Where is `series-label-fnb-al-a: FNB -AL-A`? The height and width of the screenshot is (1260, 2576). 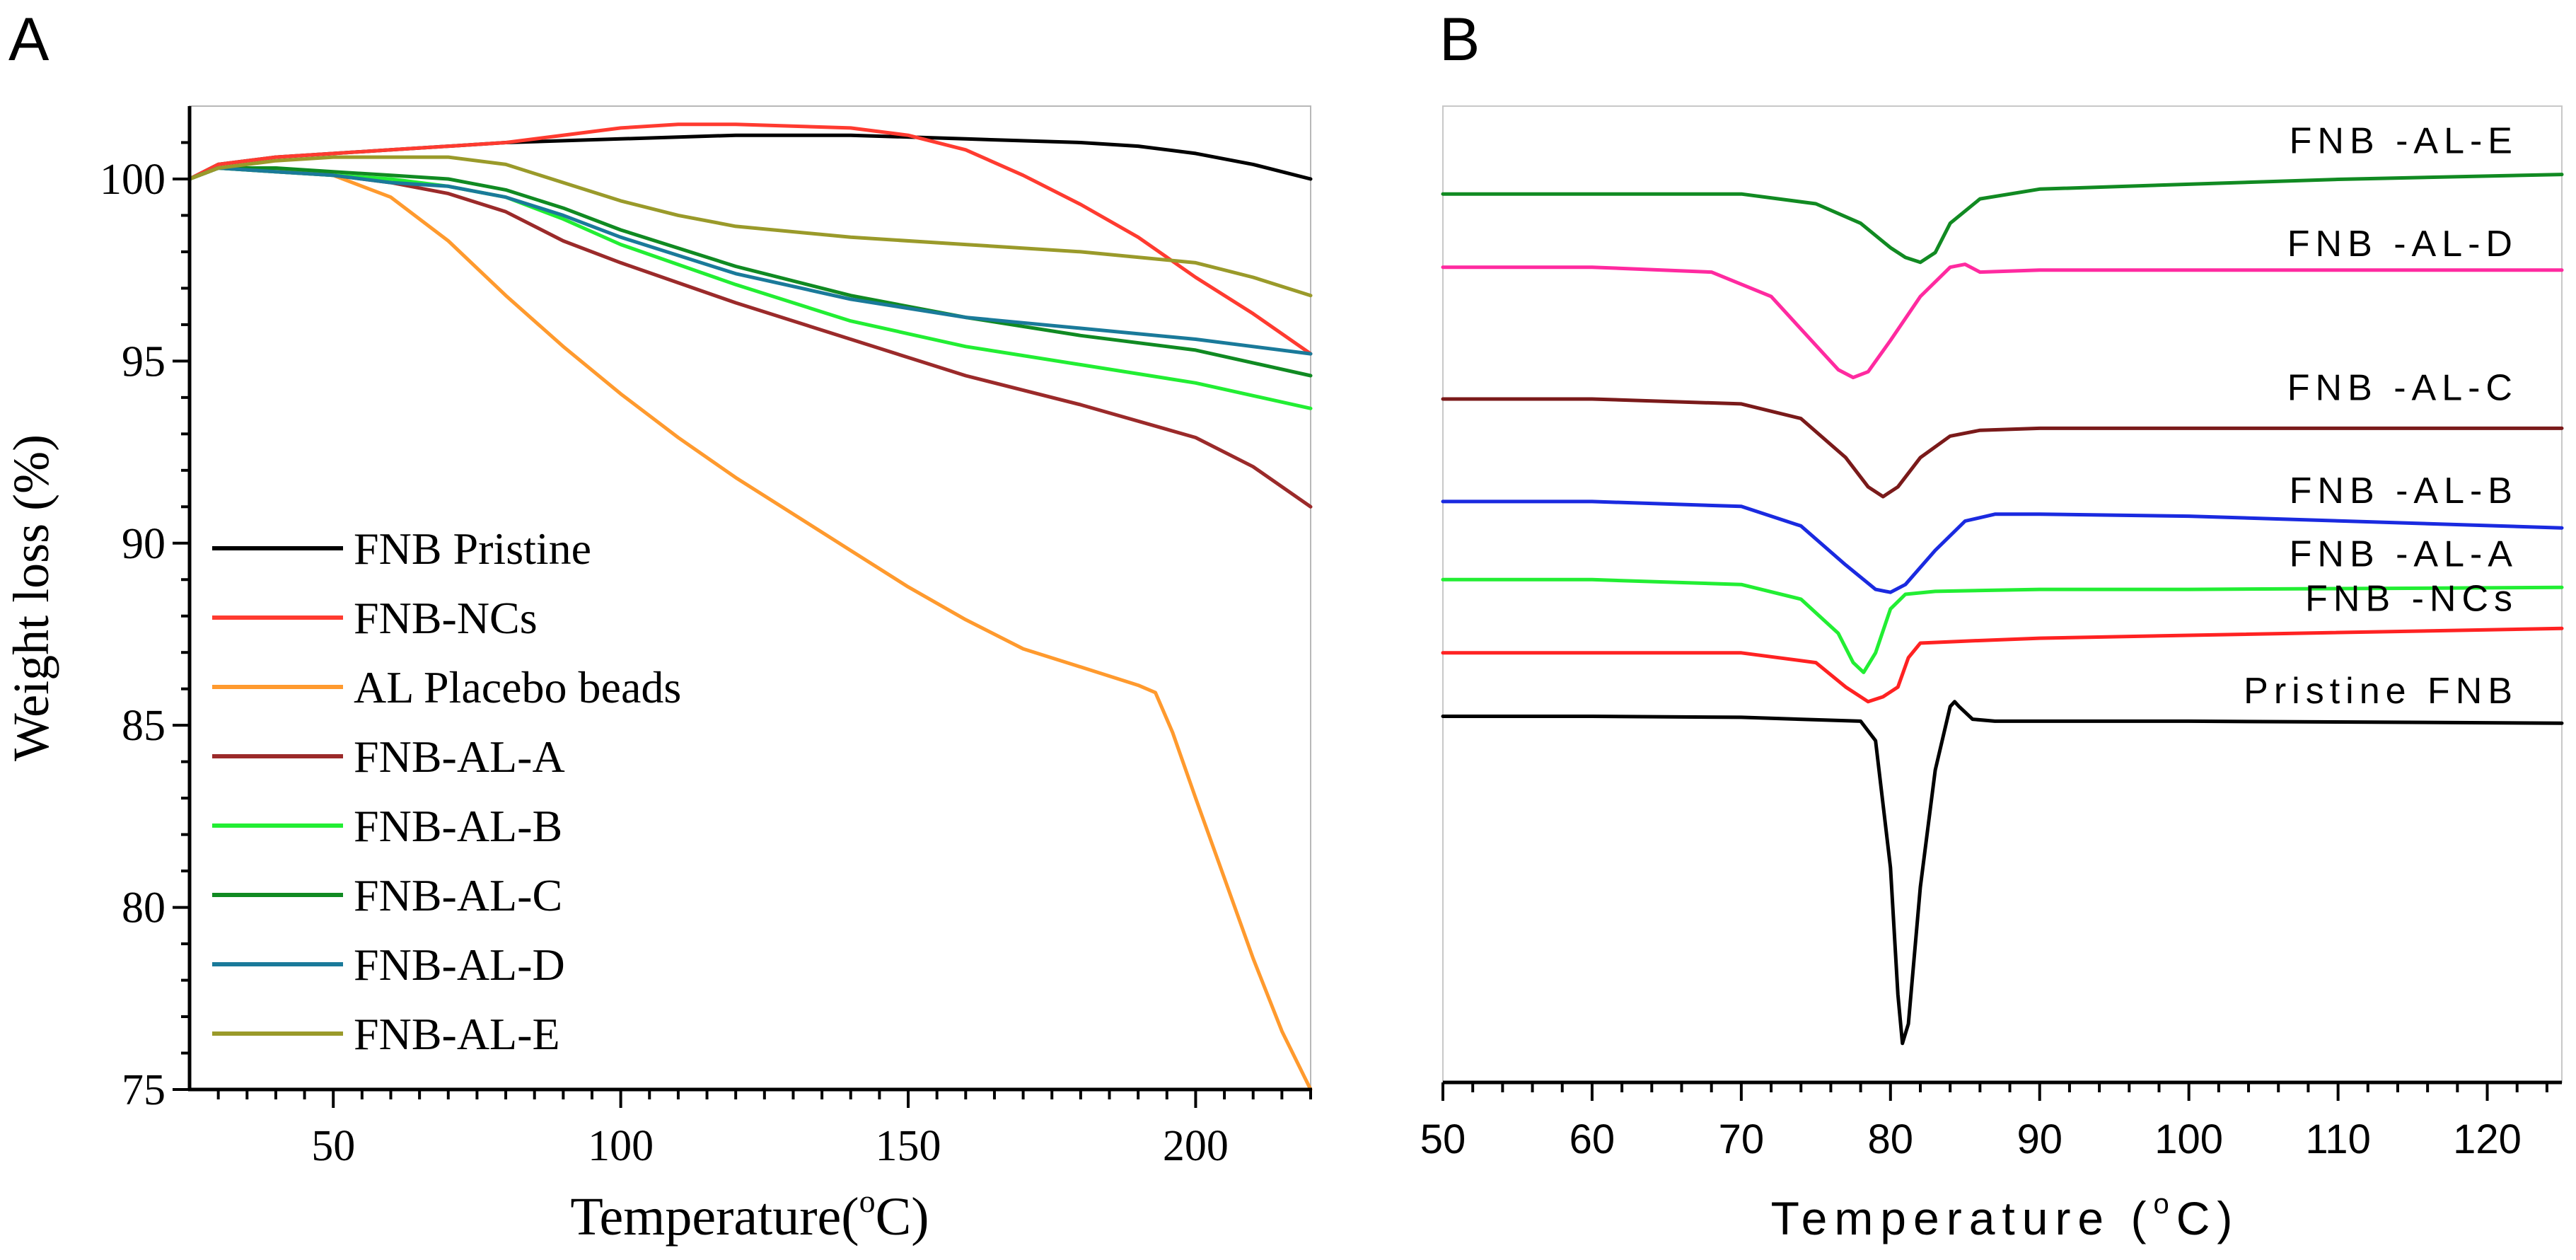
series-label-fnb-al-a: FNB -AL-A is located at coordinates (2404, 554).